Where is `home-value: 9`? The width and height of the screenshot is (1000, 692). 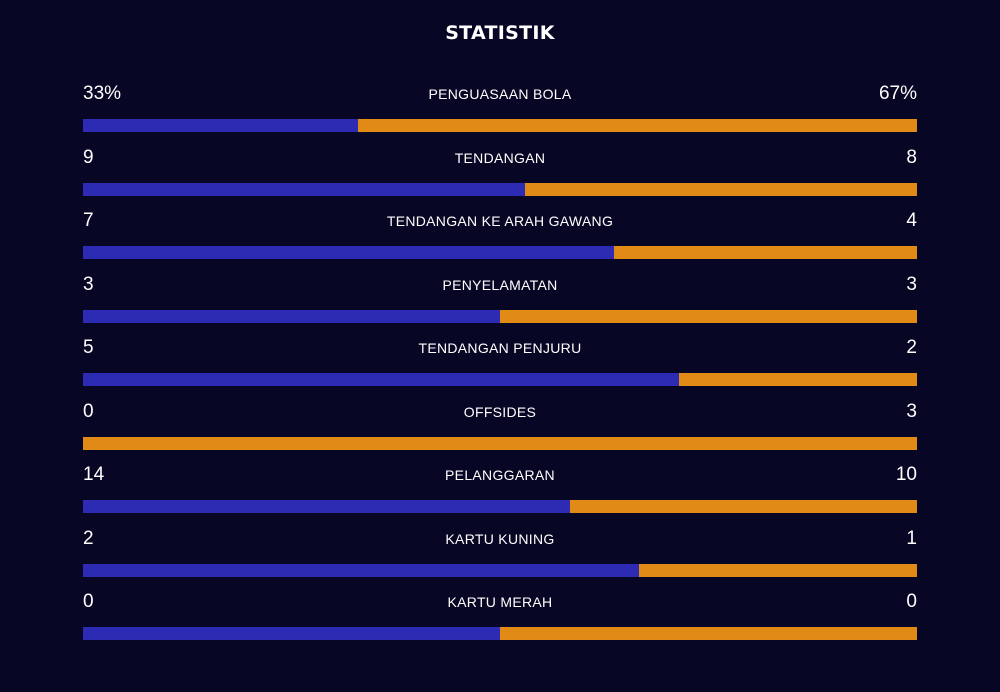
home-value: 9 is located at coordinates (88, 157).